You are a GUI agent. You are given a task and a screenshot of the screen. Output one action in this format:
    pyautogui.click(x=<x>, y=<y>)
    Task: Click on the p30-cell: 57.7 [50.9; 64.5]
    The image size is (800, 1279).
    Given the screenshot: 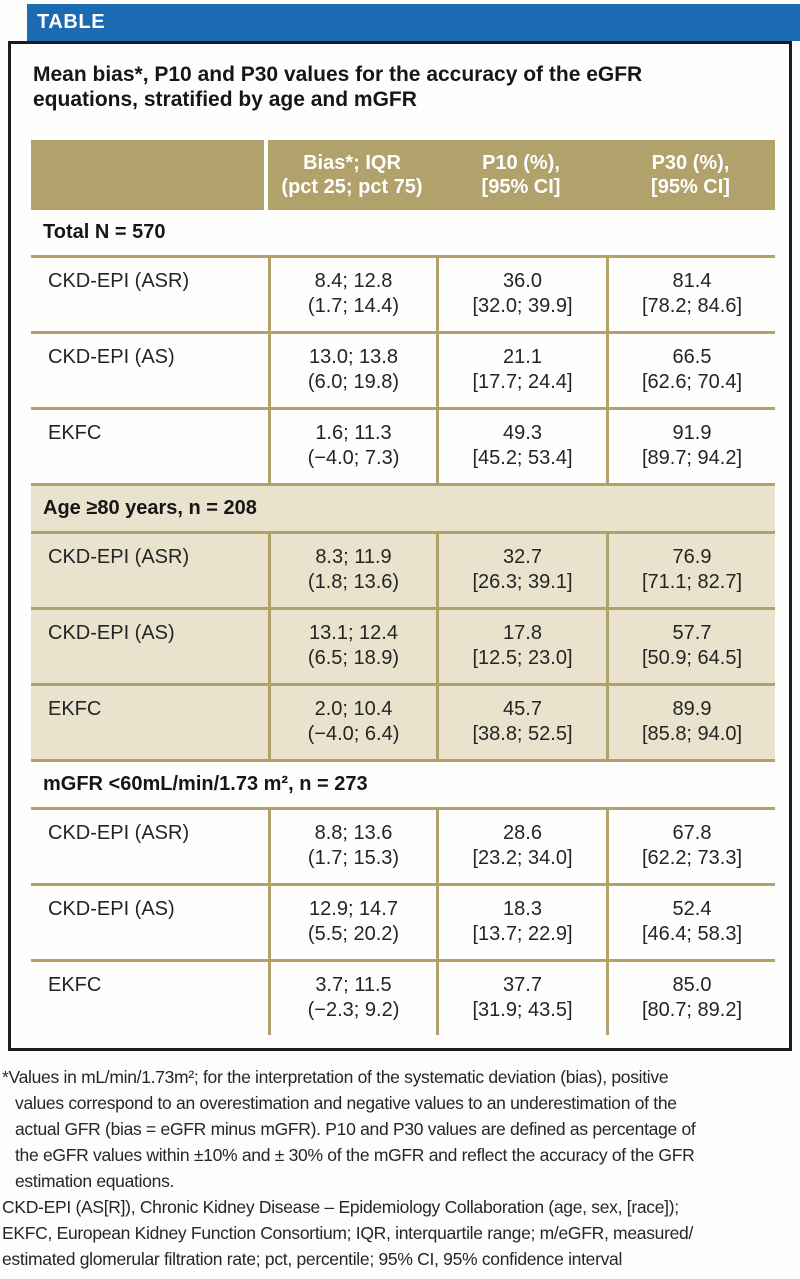 What is the action you would take?
    pyautogui.click(x=690, y=646)
    